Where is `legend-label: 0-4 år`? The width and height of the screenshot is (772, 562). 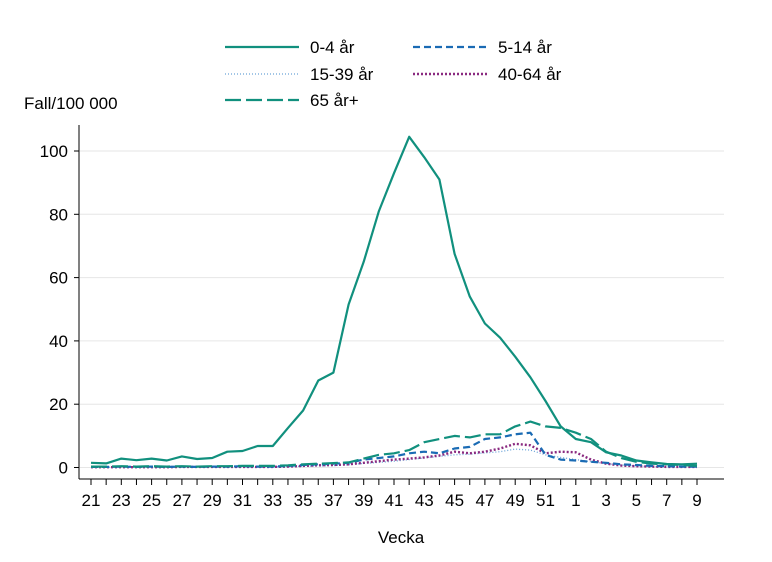
legend-label: 0-4 år is located at coordinates (332, 47).